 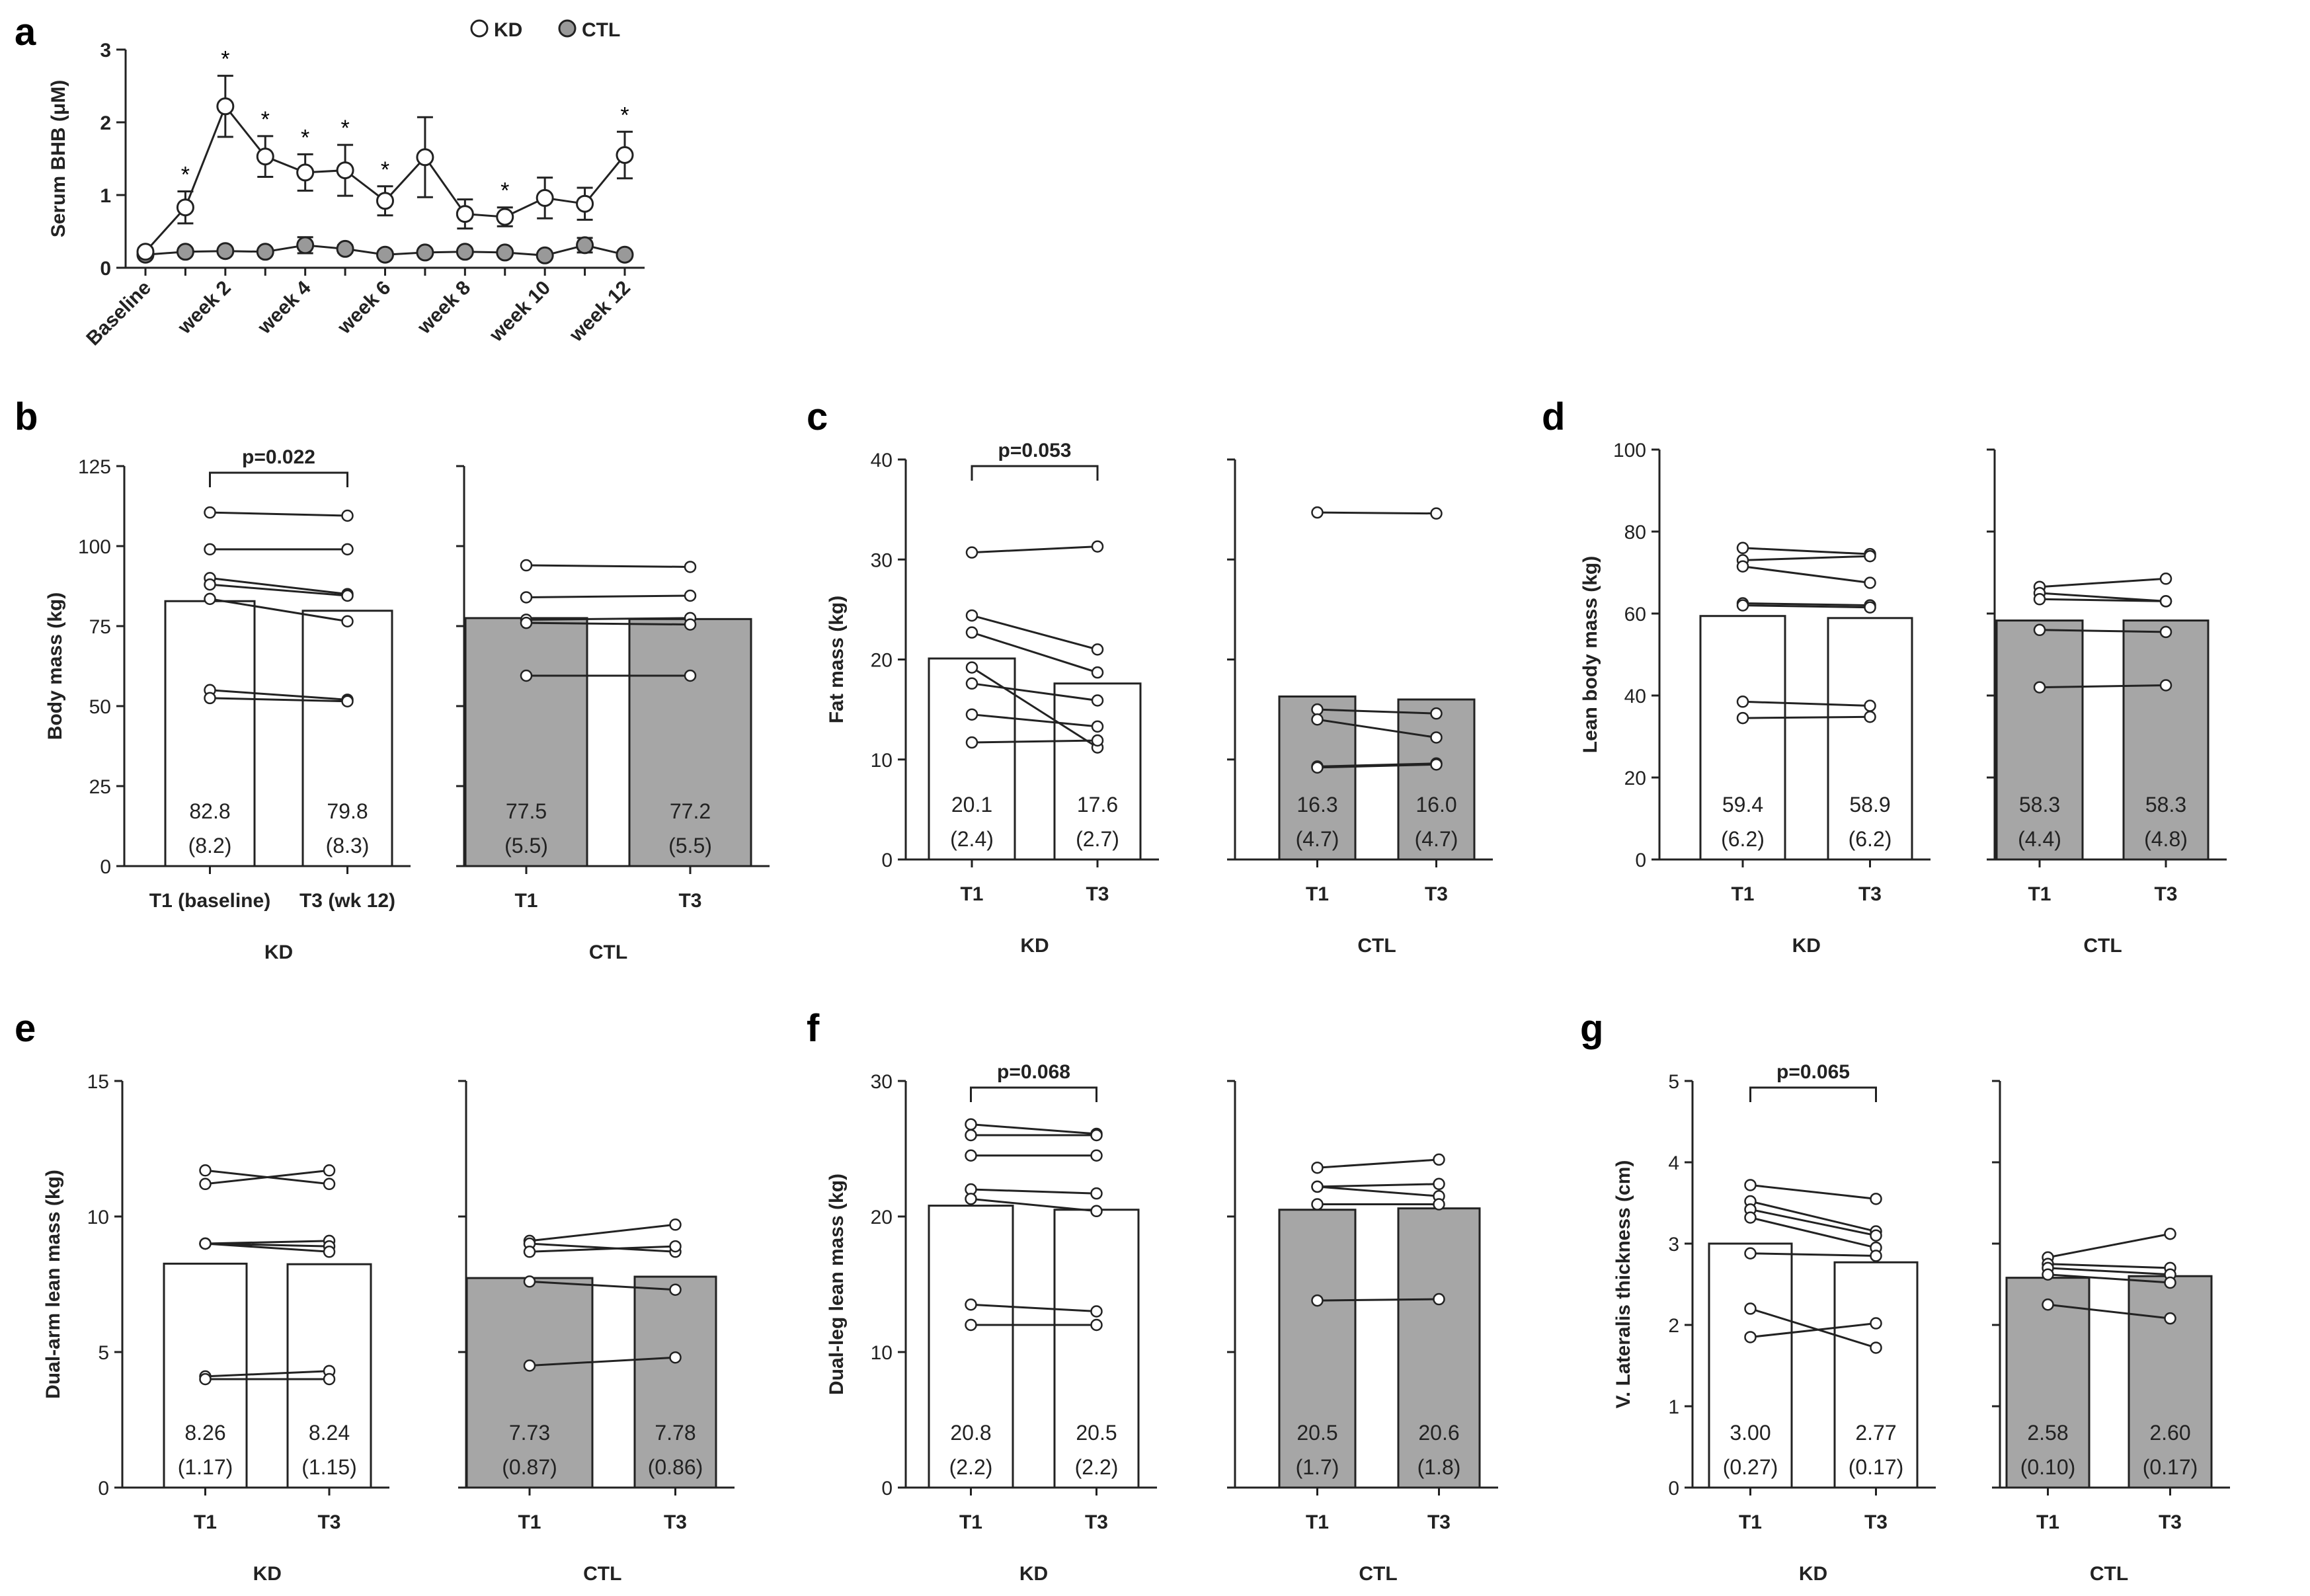 What do you see at coordinates (675, 1433) in the screenshot?
I see `bar-mean-label-e: 7.78` at bounding box center [675, 1433].